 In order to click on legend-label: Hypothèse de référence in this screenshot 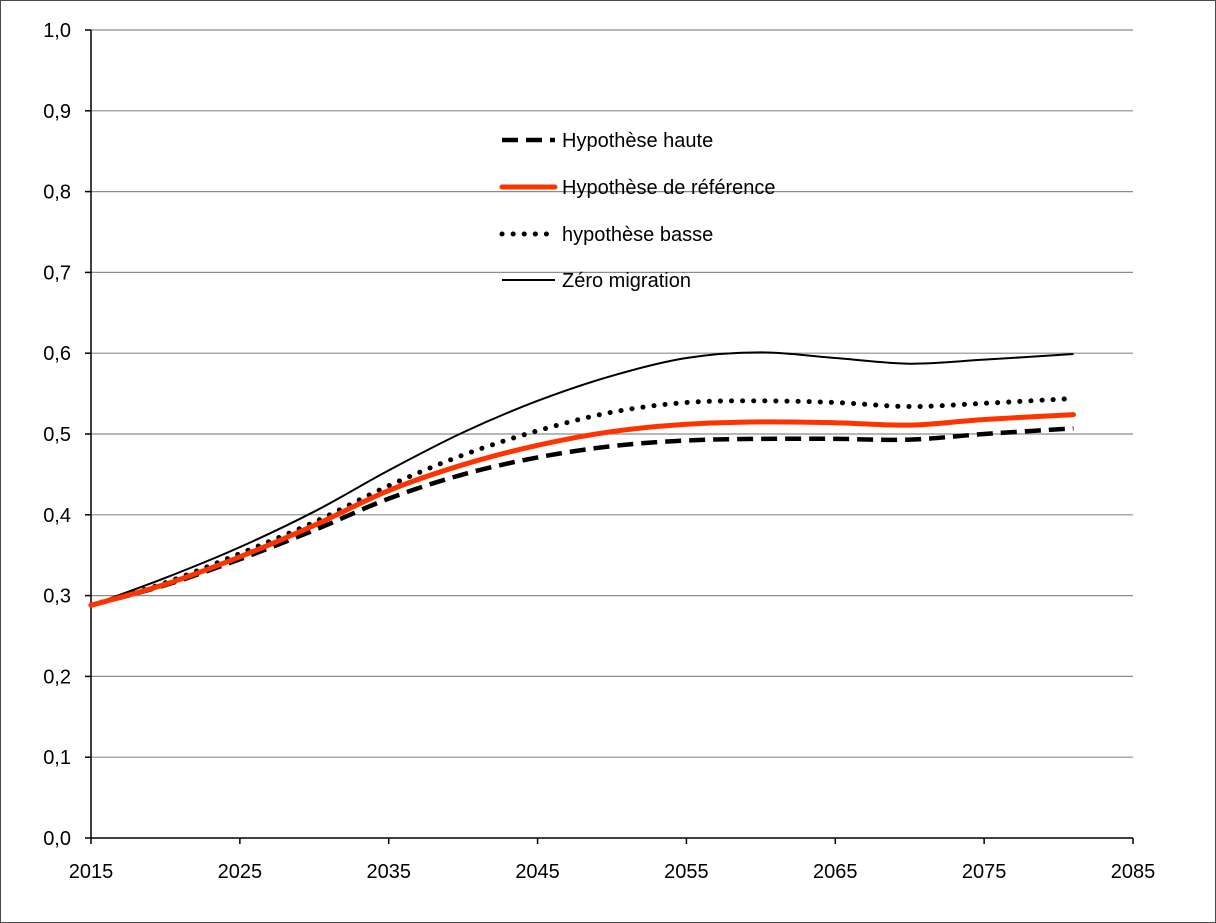, I will do `click(668, 188)`.